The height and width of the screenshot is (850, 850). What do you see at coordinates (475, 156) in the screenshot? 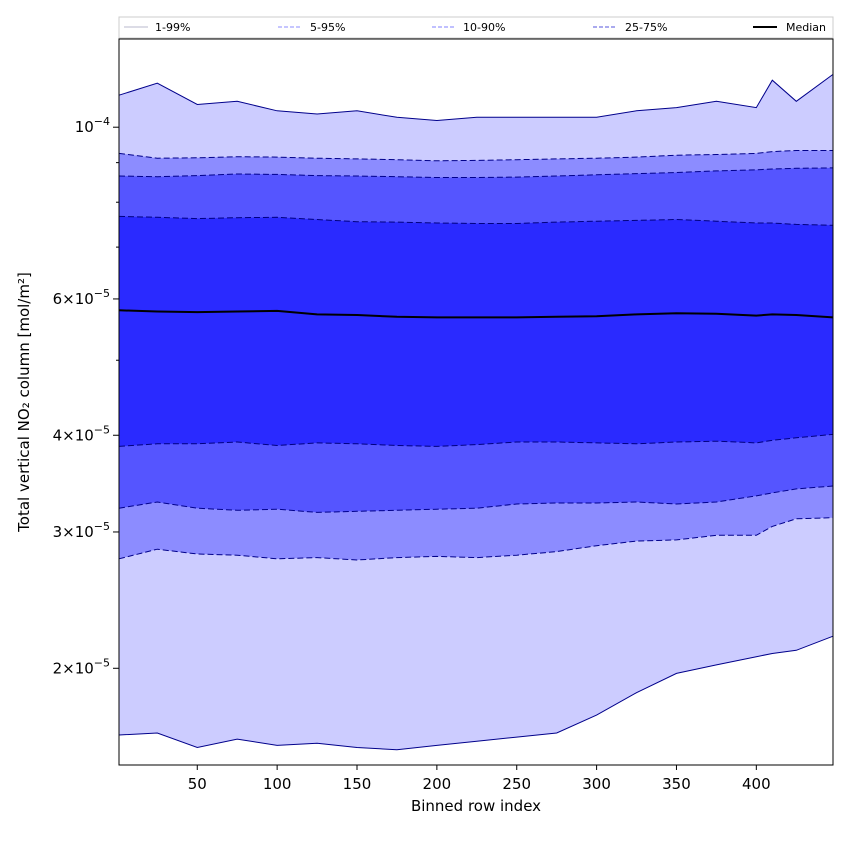
I see `band-upper-edge-5-95%` at bounding box center [475, 156].